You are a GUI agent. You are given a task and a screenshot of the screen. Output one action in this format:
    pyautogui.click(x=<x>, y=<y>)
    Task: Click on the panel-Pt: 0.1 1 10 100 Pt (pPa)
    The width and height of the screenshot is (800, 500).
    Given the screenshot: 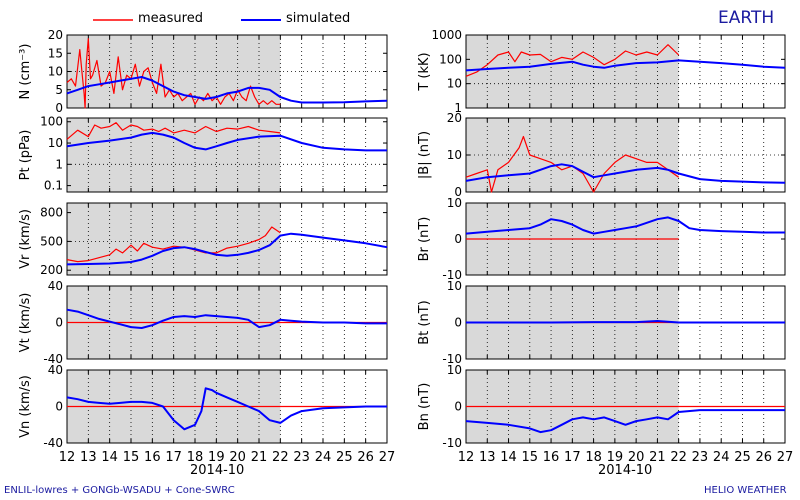 What is the action you would take?
    pyautogui.click(x=203, y=154)
    